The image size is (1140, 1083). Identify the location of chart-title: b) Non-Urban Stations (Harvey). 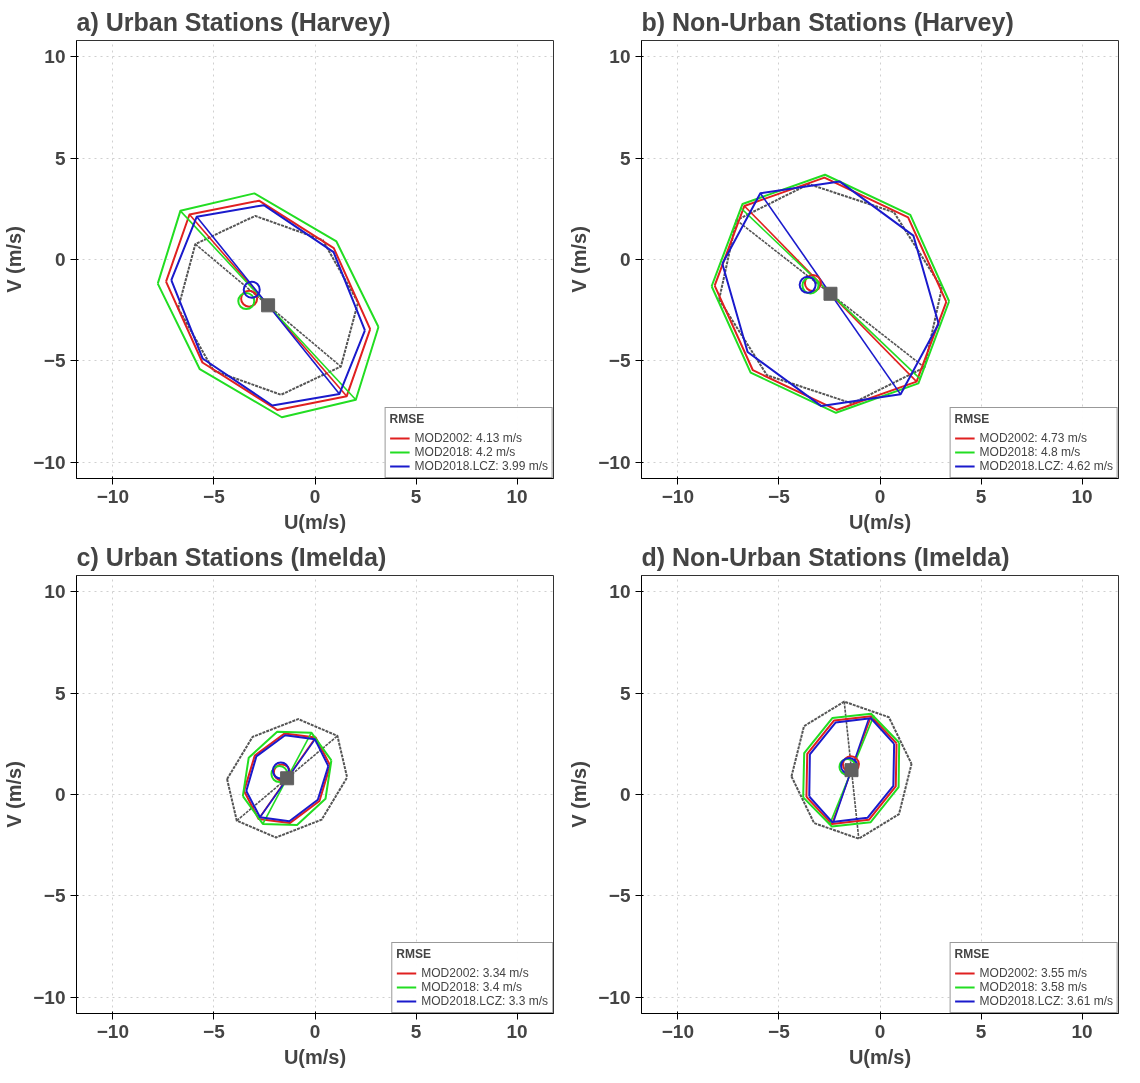
(827, 21).